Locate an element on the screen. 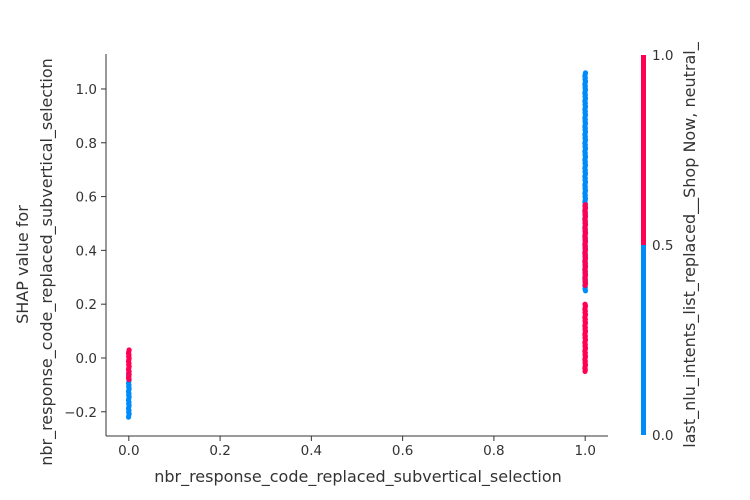 This screenshot has height=500, width=750. y-tick-label: 0.6 is located at coordinates (86, 198).